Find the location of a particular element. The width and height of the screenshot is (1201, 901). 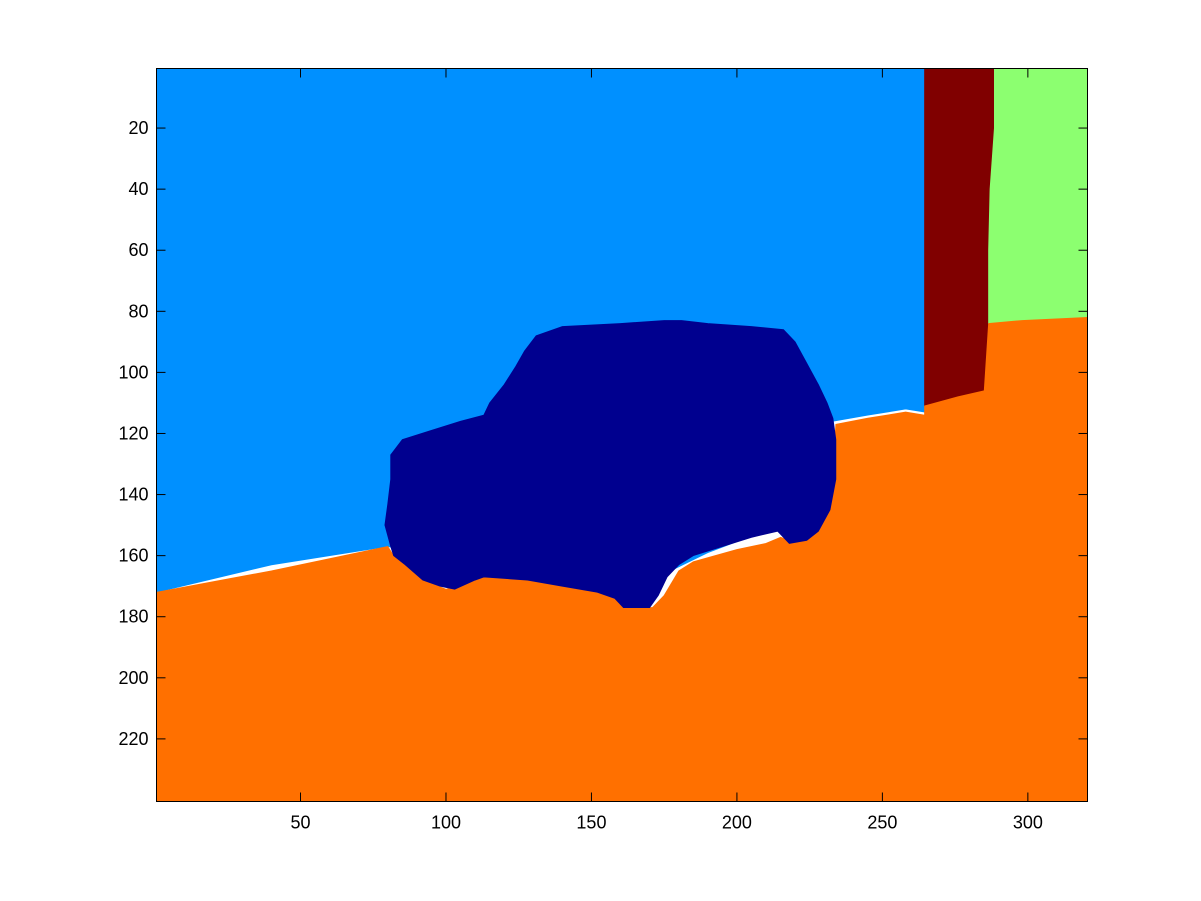

x-tick-label: 100 is located at coordinates (446, 823).